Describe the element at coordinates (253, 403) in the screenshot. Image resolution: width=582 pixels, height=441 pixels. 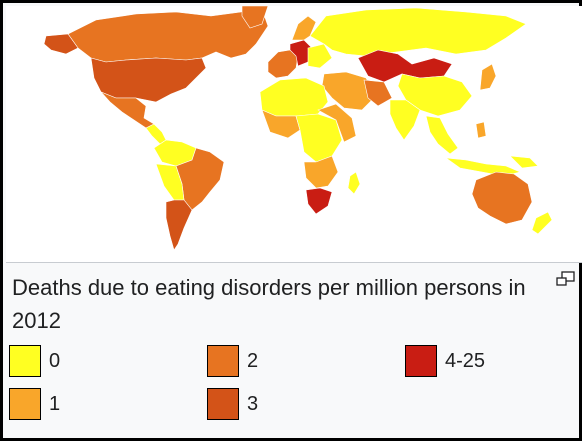
I see `legend-label-3: 3` at that location.